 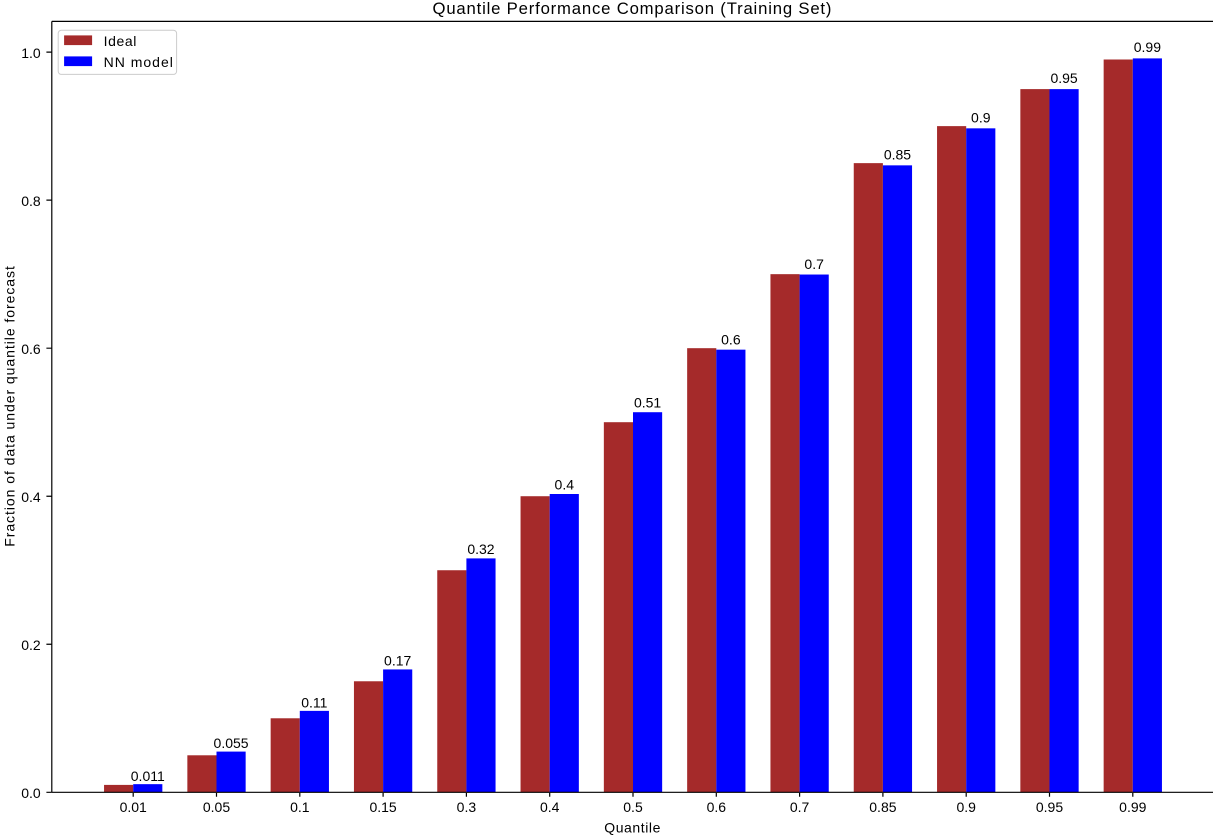 What do you see at coordinates (633, 807) in the screenshot?
I see `svg-text: 0.5` at bounding box center [633, 807].